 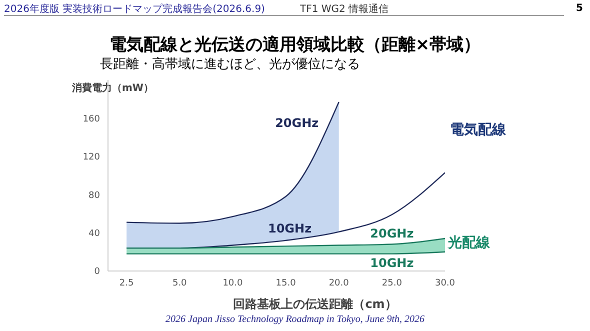 What do you see at coordinates (134, 9) in the screenshot?
I see `text: 2026年度版 実装技術ロードマップ完成報告会(2026.6.9)` at bounding box center [134, 9].